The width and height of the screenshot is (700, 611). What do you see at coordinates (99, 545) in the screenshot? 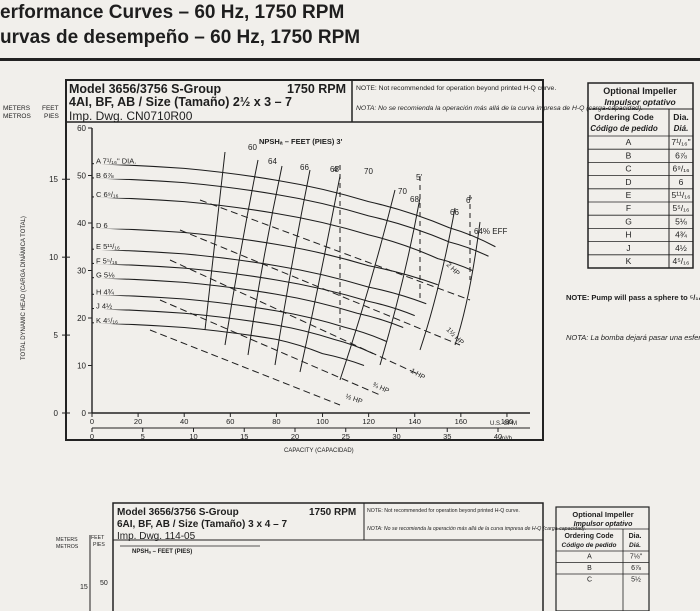
I see `chart2-pies-label: PIES` at bounding box center [99, 545].